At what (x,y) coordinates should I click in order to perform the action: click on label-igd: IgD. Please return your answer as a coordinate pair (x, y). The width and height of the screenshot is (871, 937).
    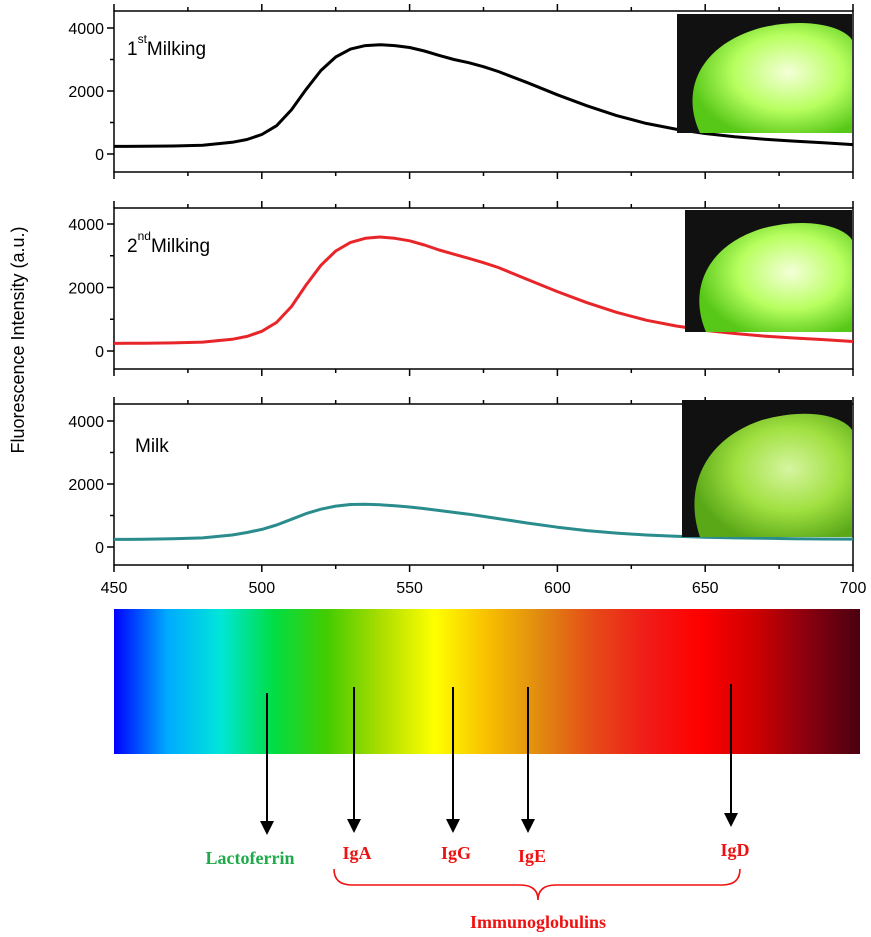
    Looking at the image, I should click on (734, 850).